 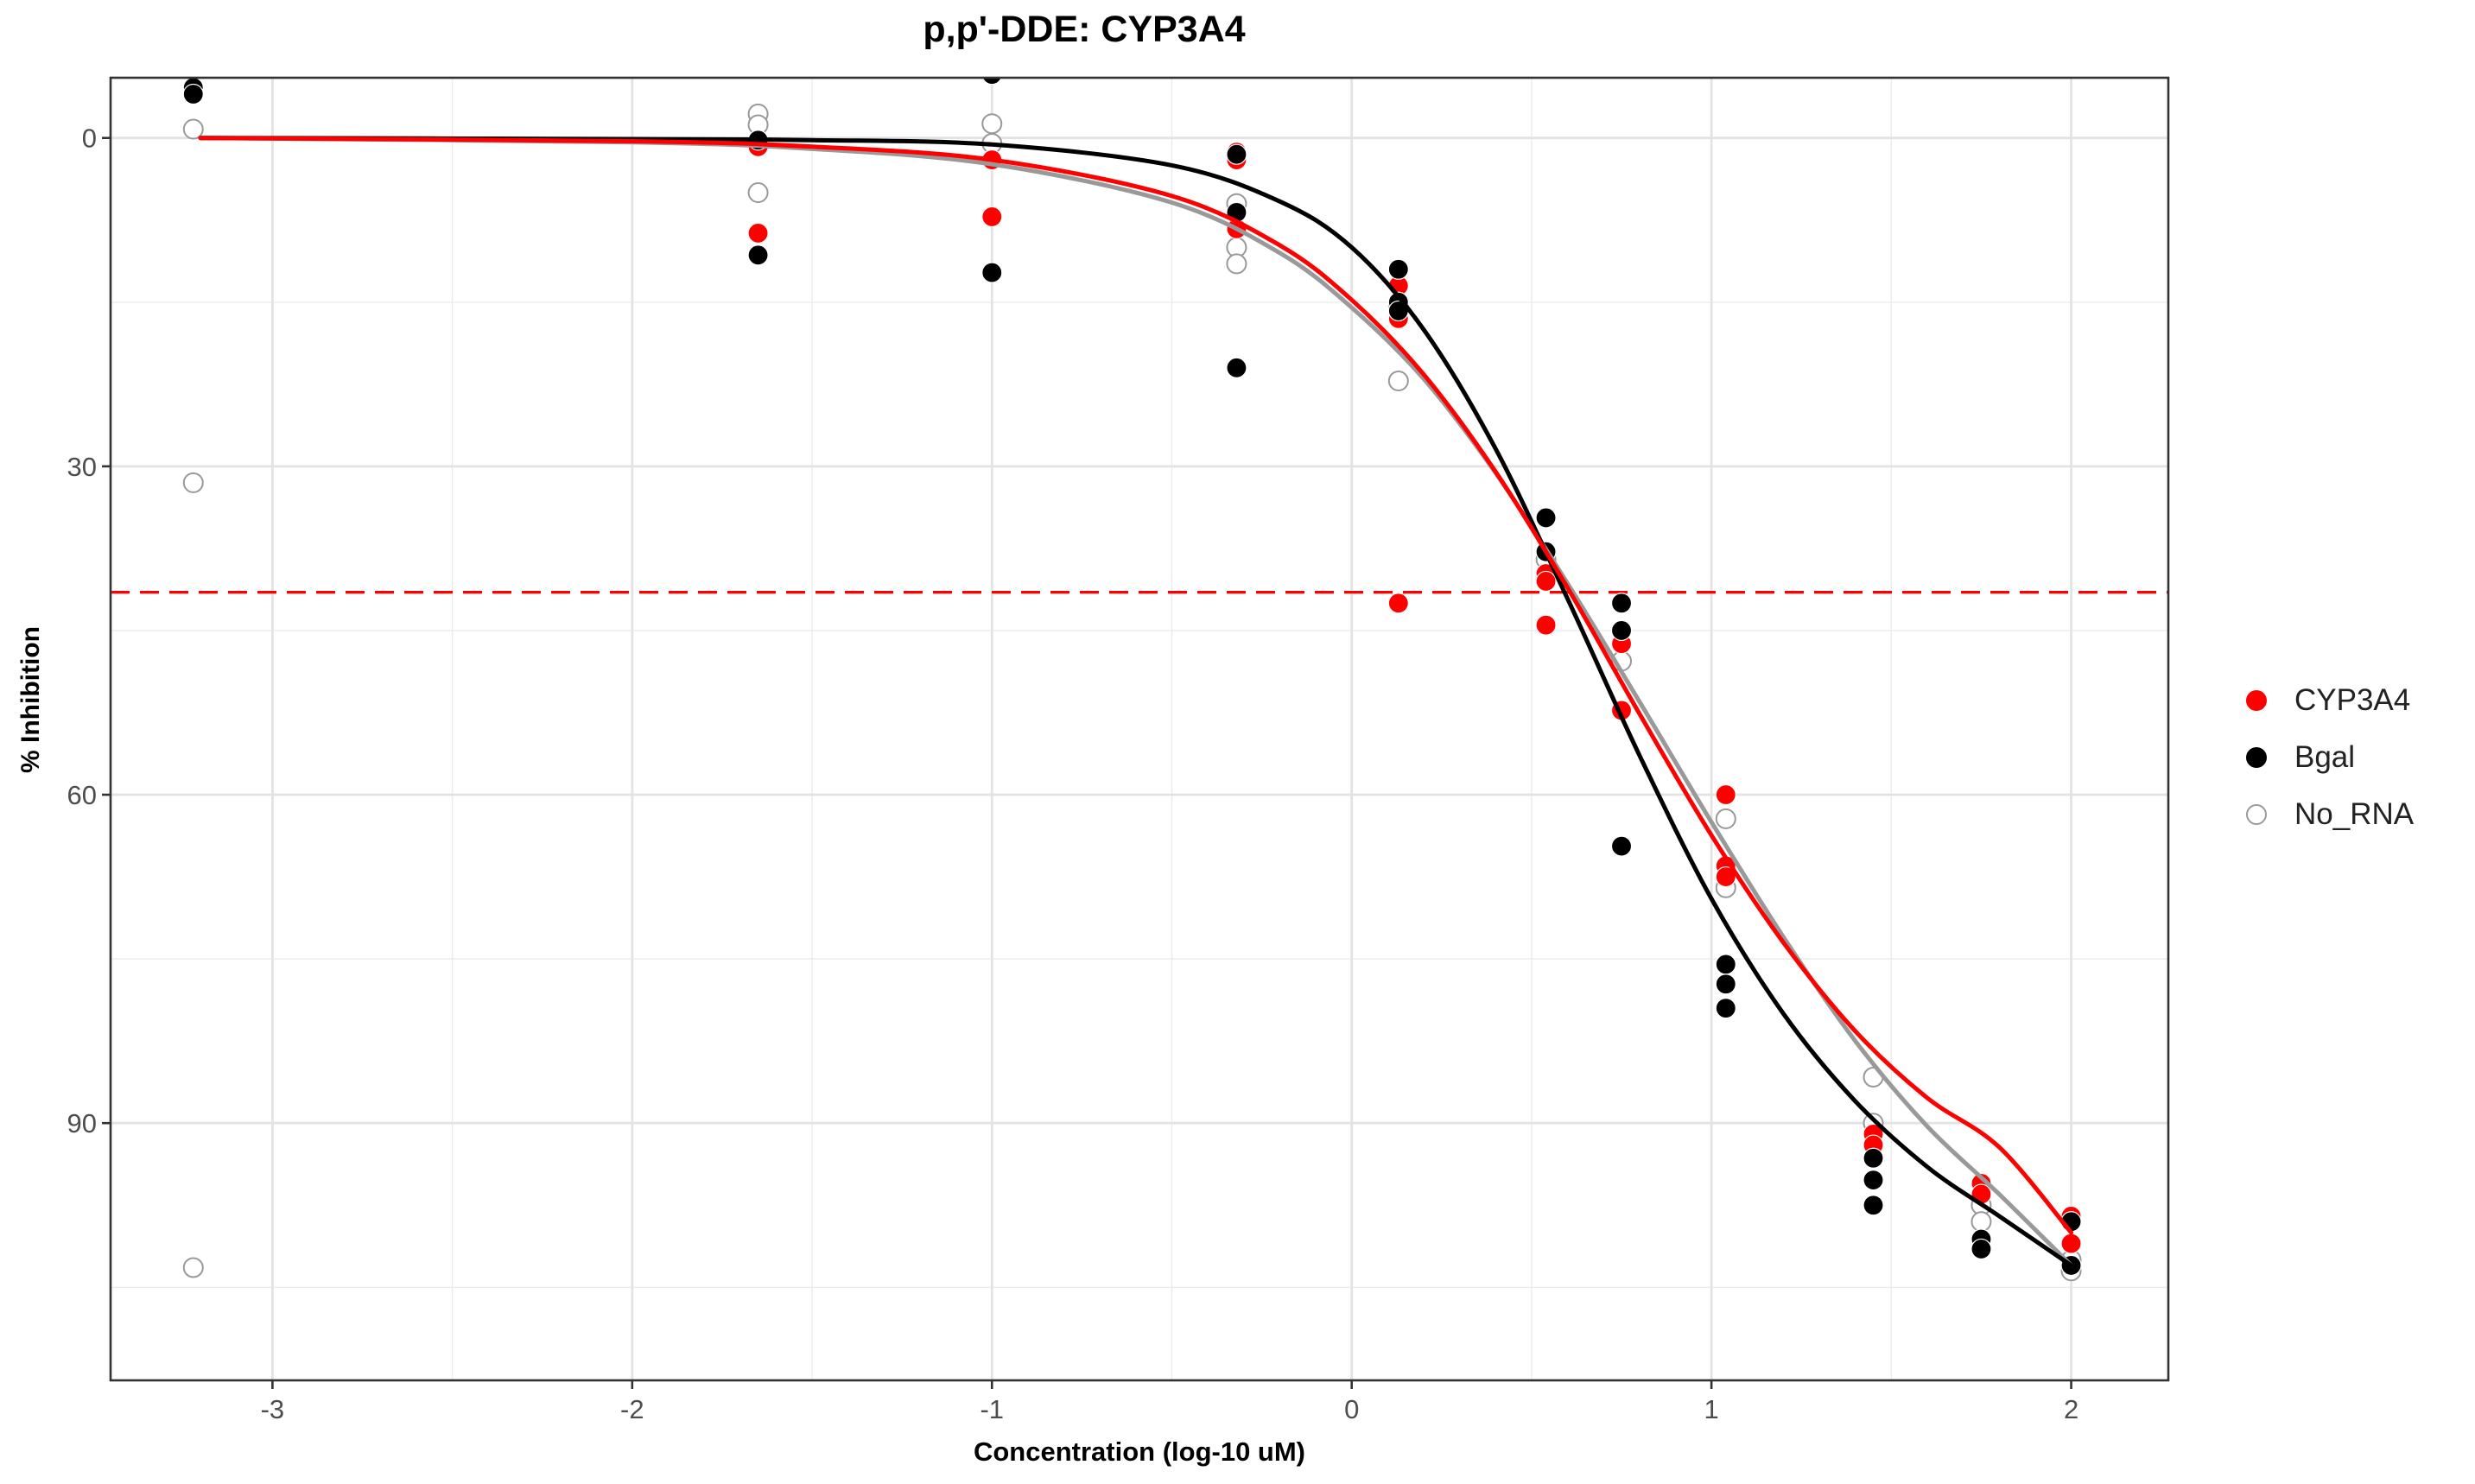 What do you see at coordinates (2071, 1409) in the screenshot?
I see `x-tick-label: 2` at bounding box center [2071, 1409].